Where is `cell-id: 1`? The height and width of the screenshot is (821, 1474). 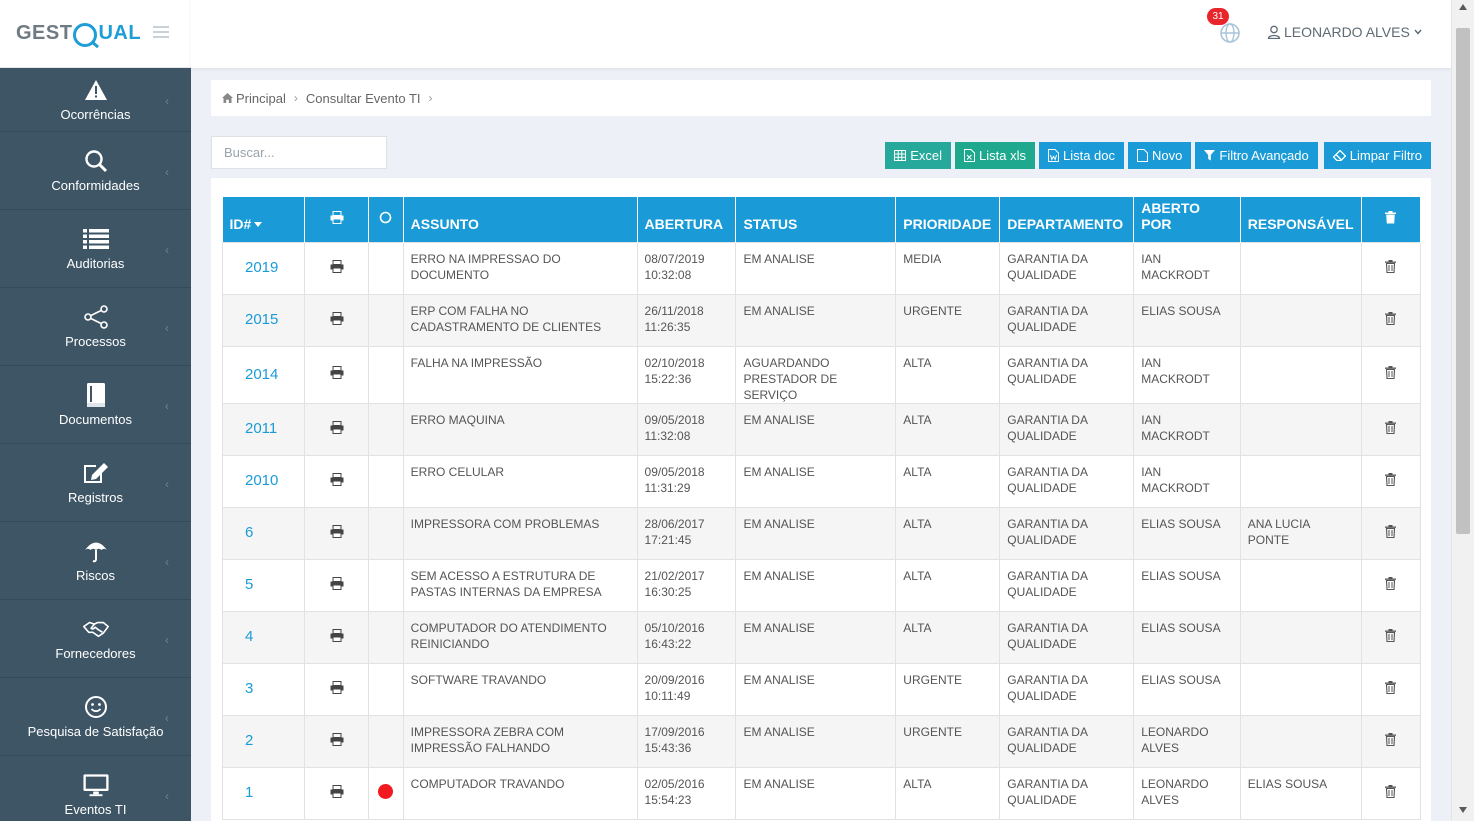
cell-id: 1 is located at coordinates (263, 793).